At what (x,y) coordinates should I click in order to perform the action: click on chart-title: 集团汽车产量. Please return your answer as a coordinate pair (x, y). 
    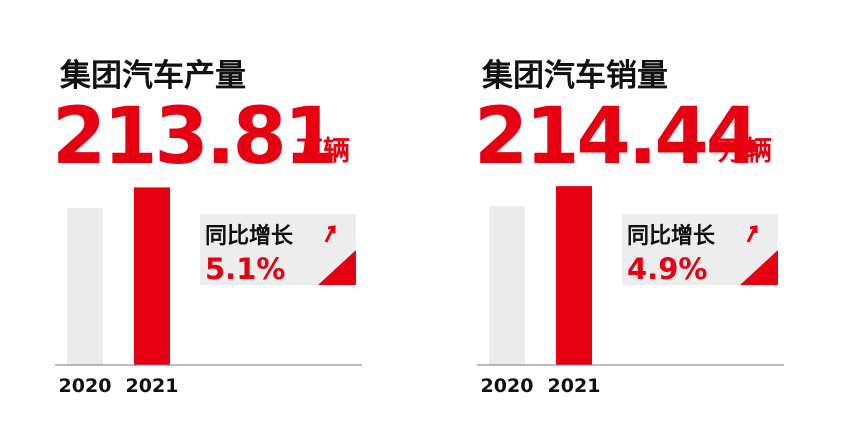
    Looking at the image, I should click on (152, 76).